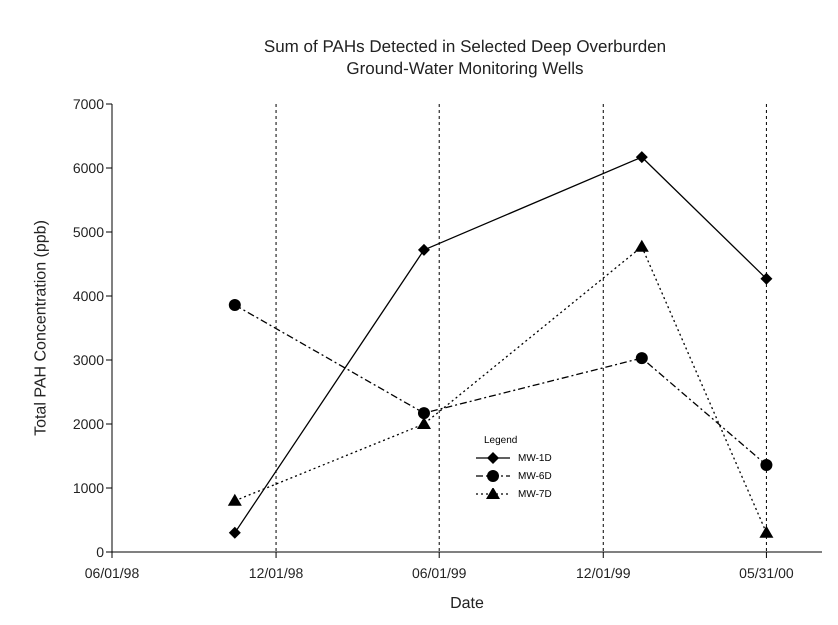  Describe the element at coordinates (88, 488) in the screenshot. I see `y-tick-label: 1000` at that location.